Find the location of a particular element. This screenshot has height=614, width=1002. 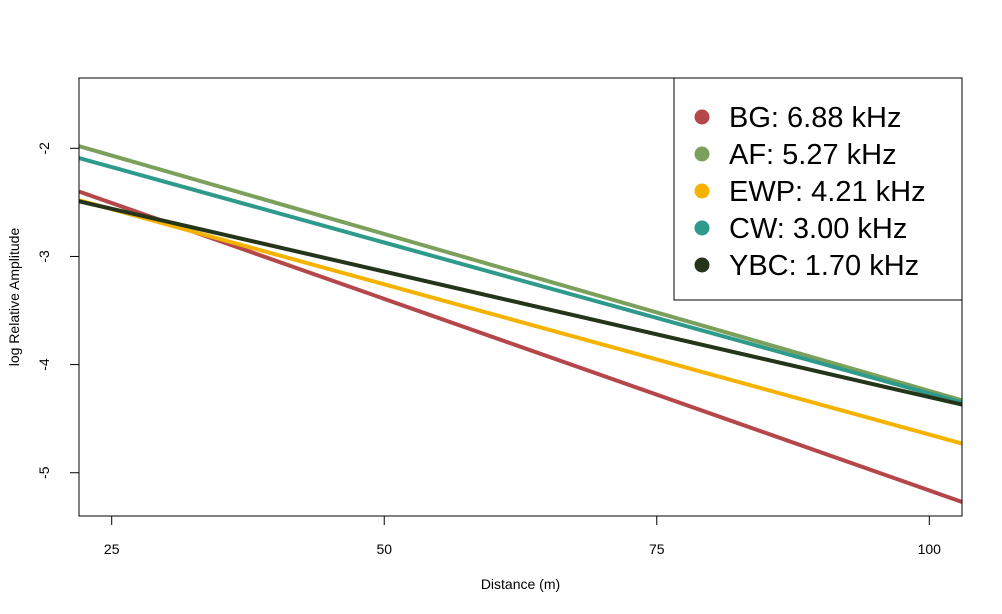

y-axis: -5 -4 -3 -2 is located at coordinates (58, 310).